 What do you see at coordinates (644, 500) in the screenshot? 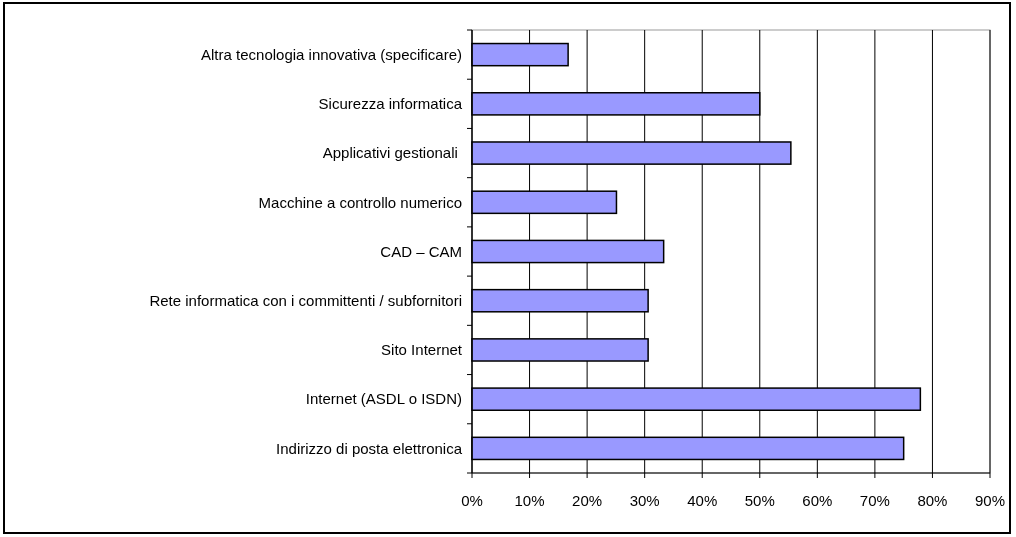
I see `x-tick-label: 30%` at bounding box center [644, 500].